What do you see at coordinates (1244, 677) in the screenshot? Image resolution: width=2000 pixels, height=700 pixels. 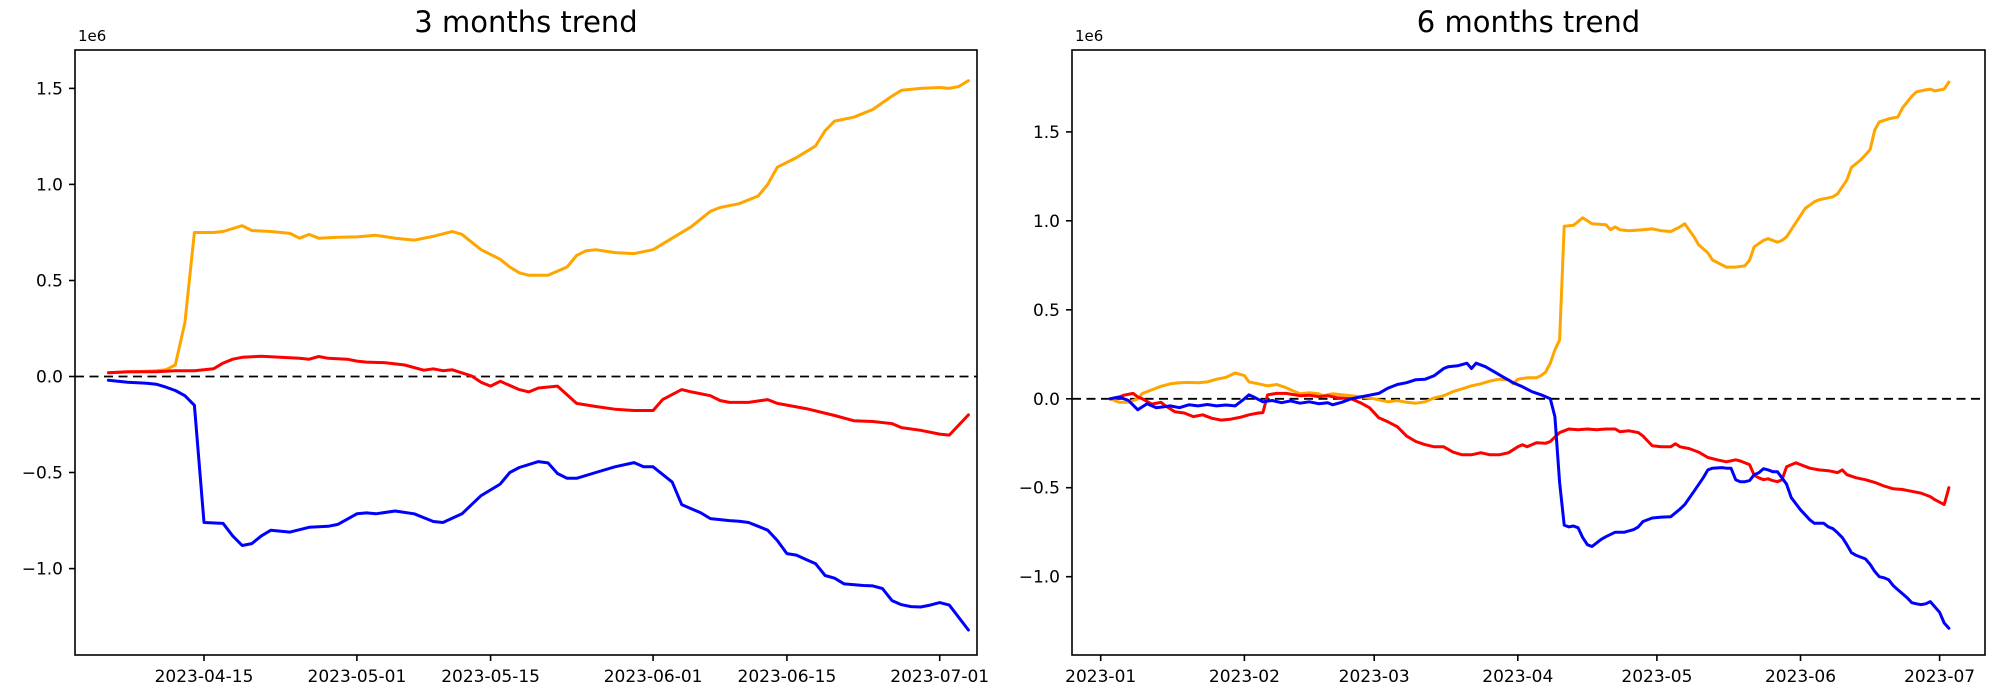 I see `x-tick-label: 2023-02` at bounding box center [1244, 677].